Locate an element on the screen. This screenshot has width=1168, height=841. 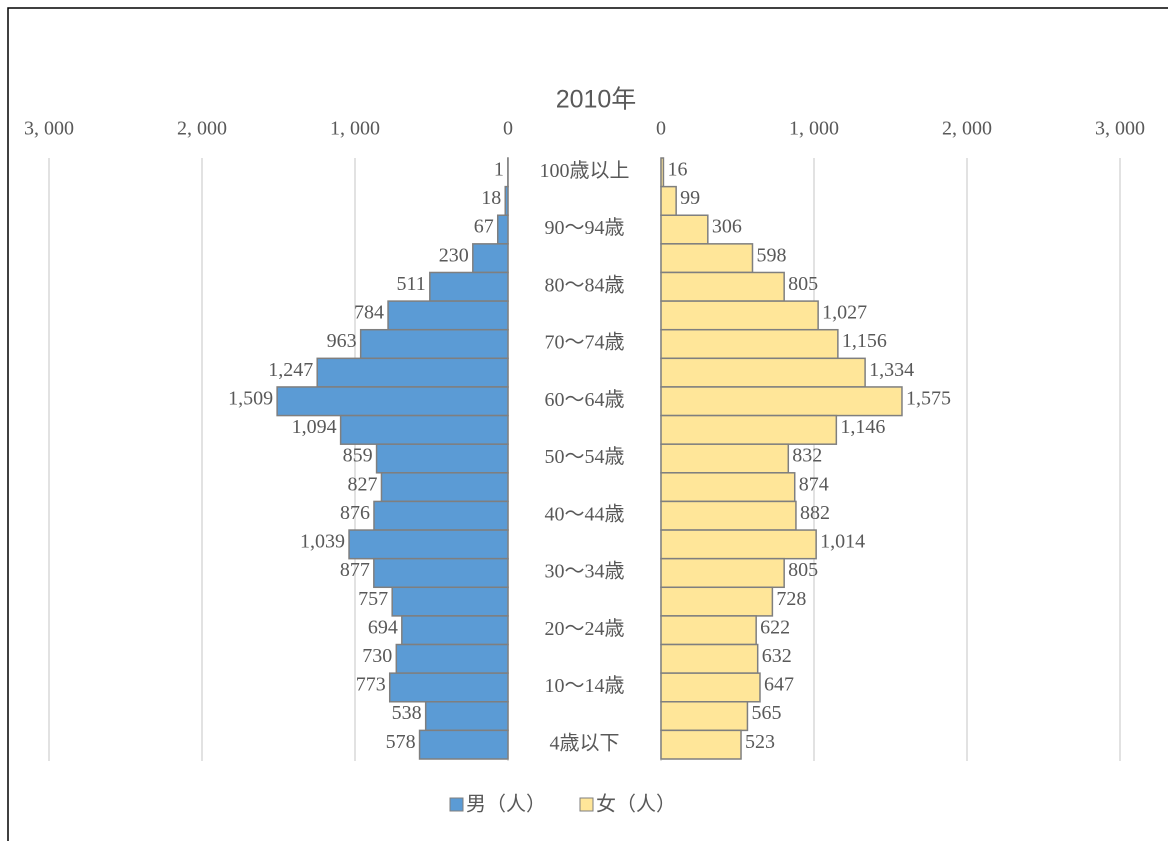
value-label: 1 is located at coordinates (499, 169).